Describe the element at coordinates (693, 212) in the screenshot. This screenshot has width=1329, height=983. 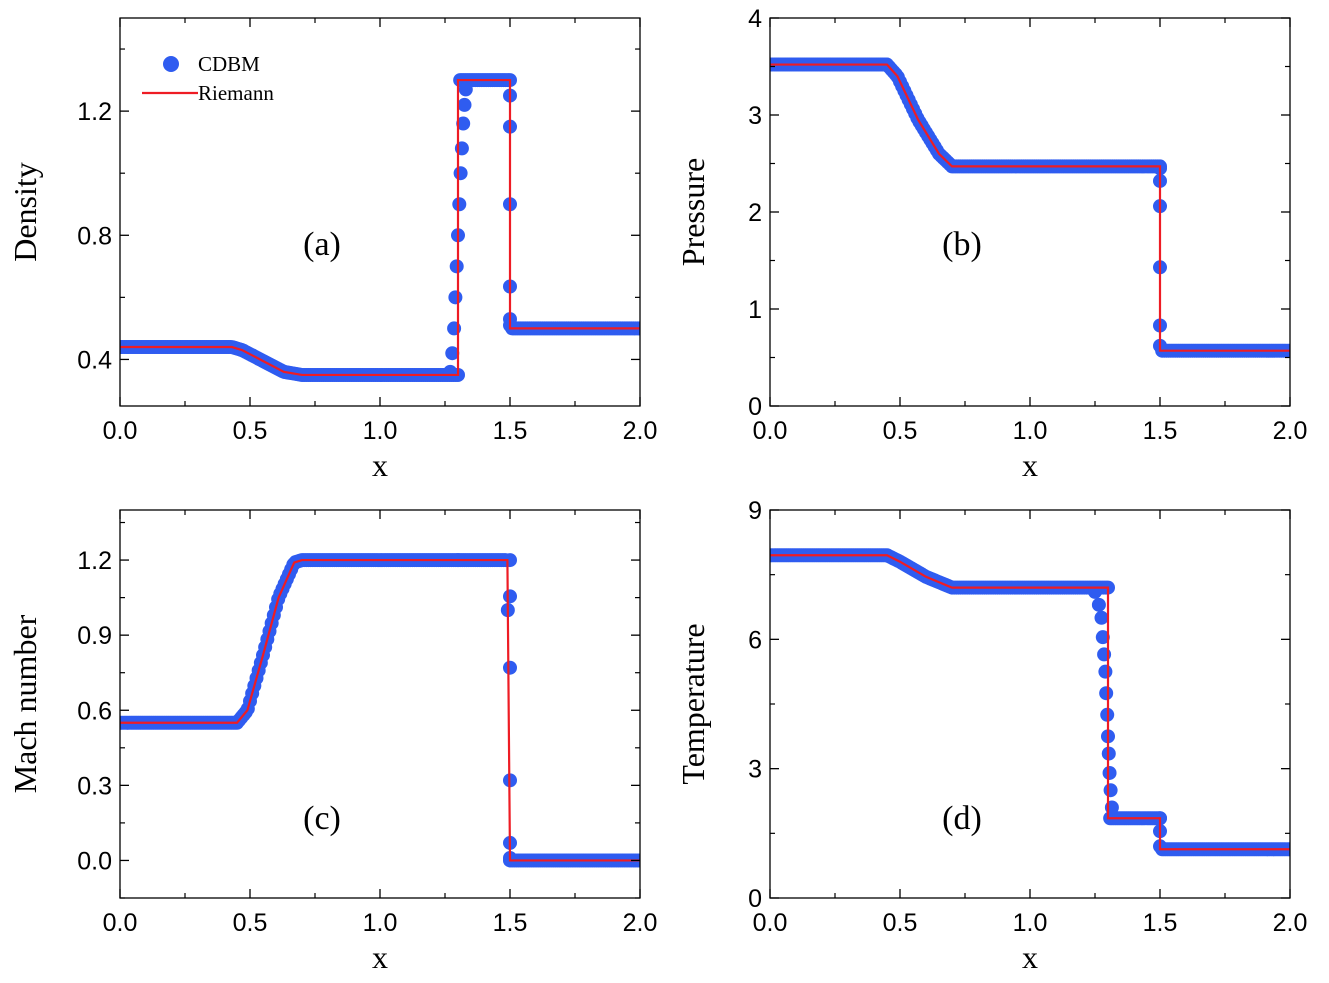
I see `y-axis-title: Pressure` at that location.